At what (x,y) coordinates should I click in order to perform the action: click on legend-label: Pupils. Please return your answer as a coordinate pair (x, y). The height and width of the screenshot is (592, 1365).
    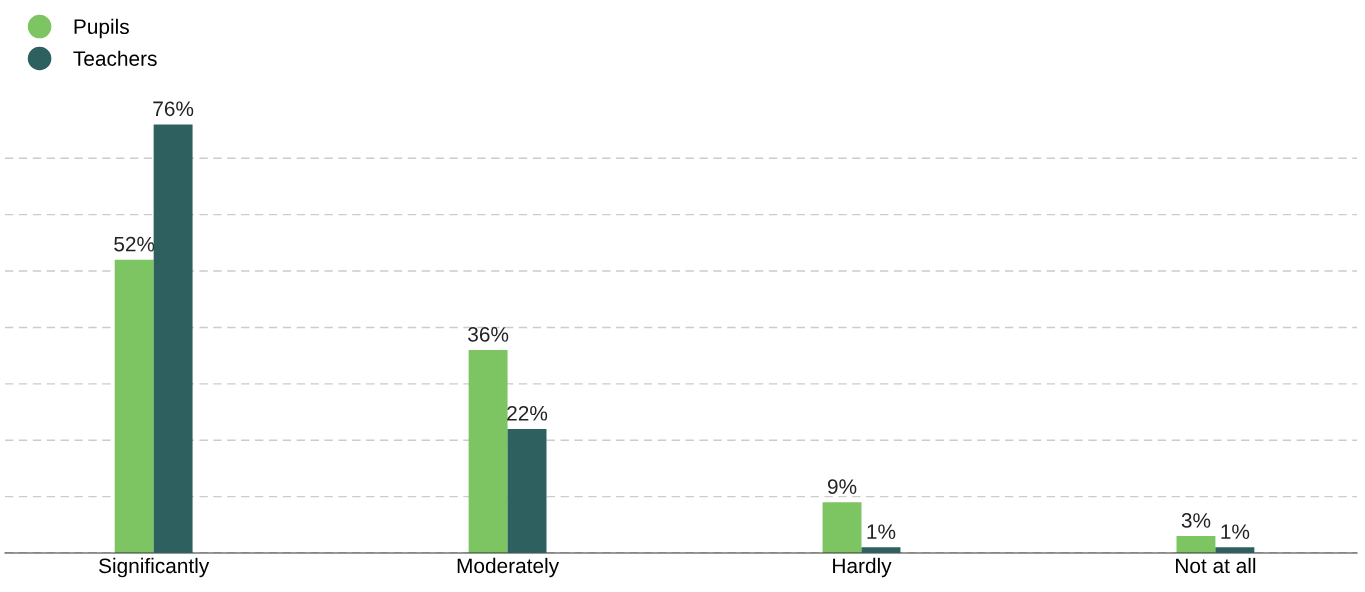
    Looking at the image, I should click on (101, 28).